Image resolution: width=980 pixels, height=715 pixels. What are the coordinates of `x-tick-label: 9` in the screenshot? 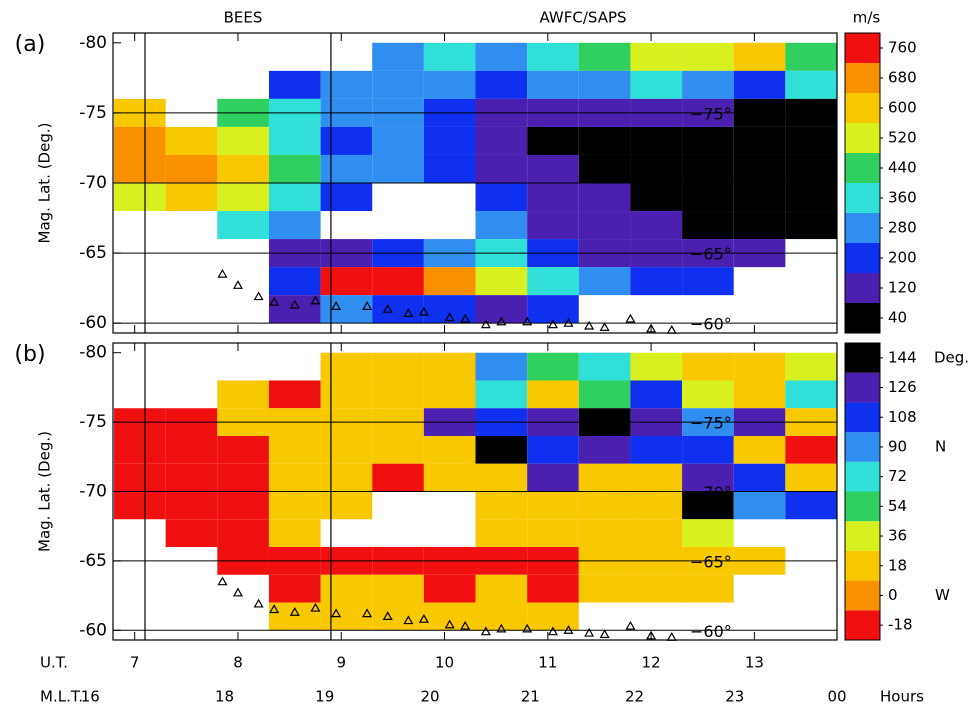 It's located at (341, 663).